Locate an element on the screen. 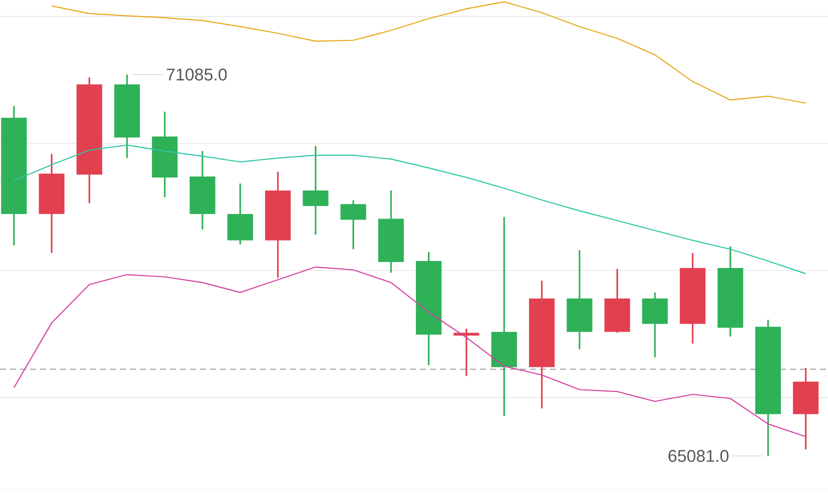 This screenshot has width=828, height=504. annotation: 65081.0 is located at coordinates (698, 456).